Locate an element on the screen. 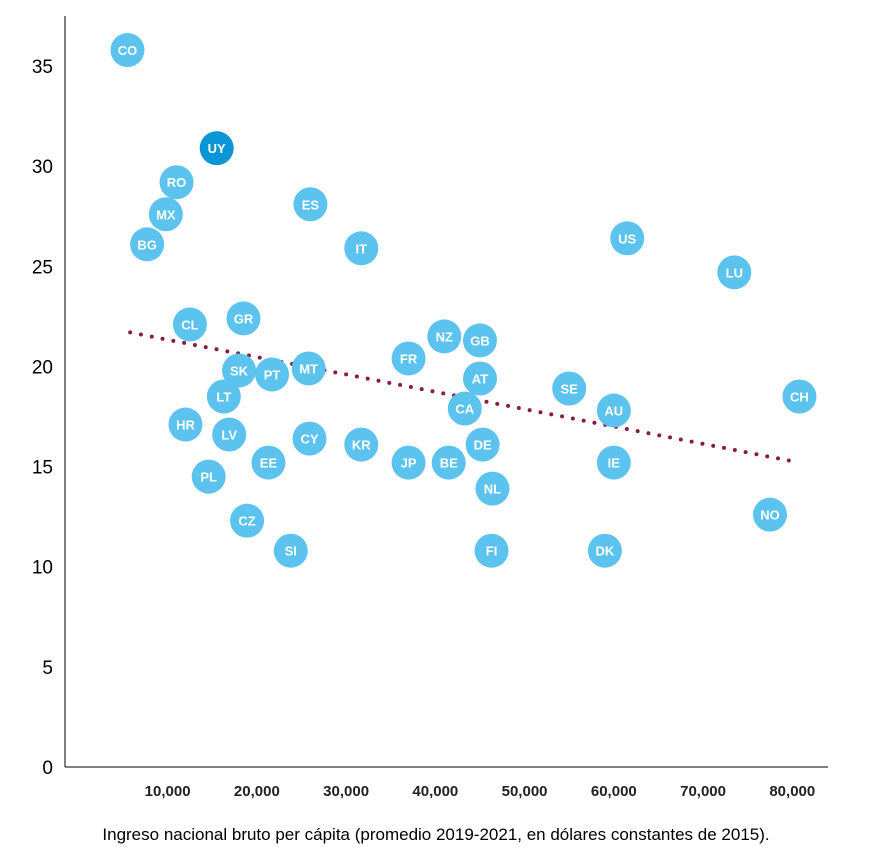  point-lv: LV is located at coordinates (229, 434).